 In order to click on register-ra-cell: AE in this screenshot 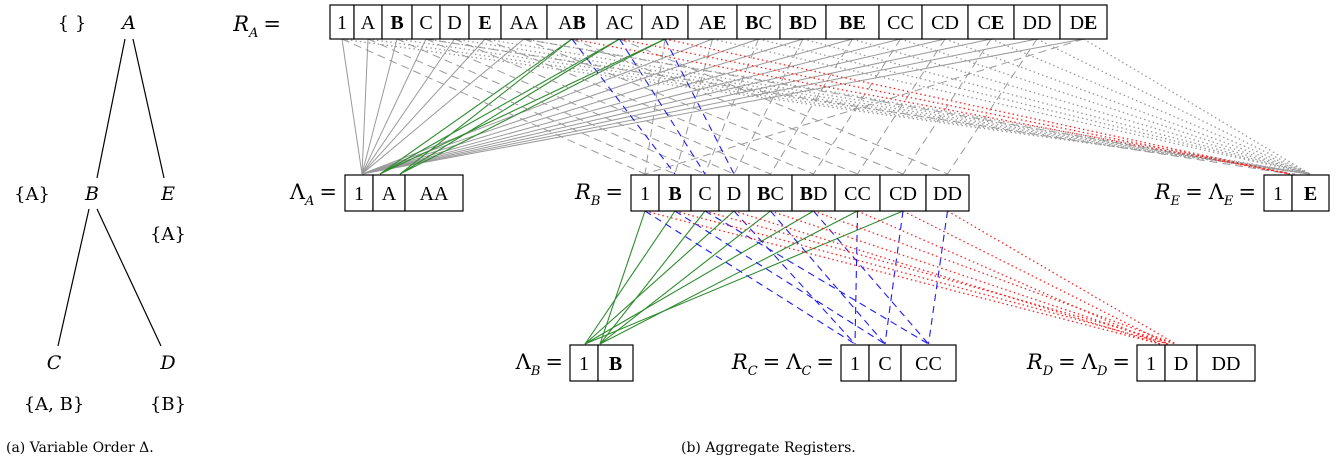, I will do `click(713, 23)`.